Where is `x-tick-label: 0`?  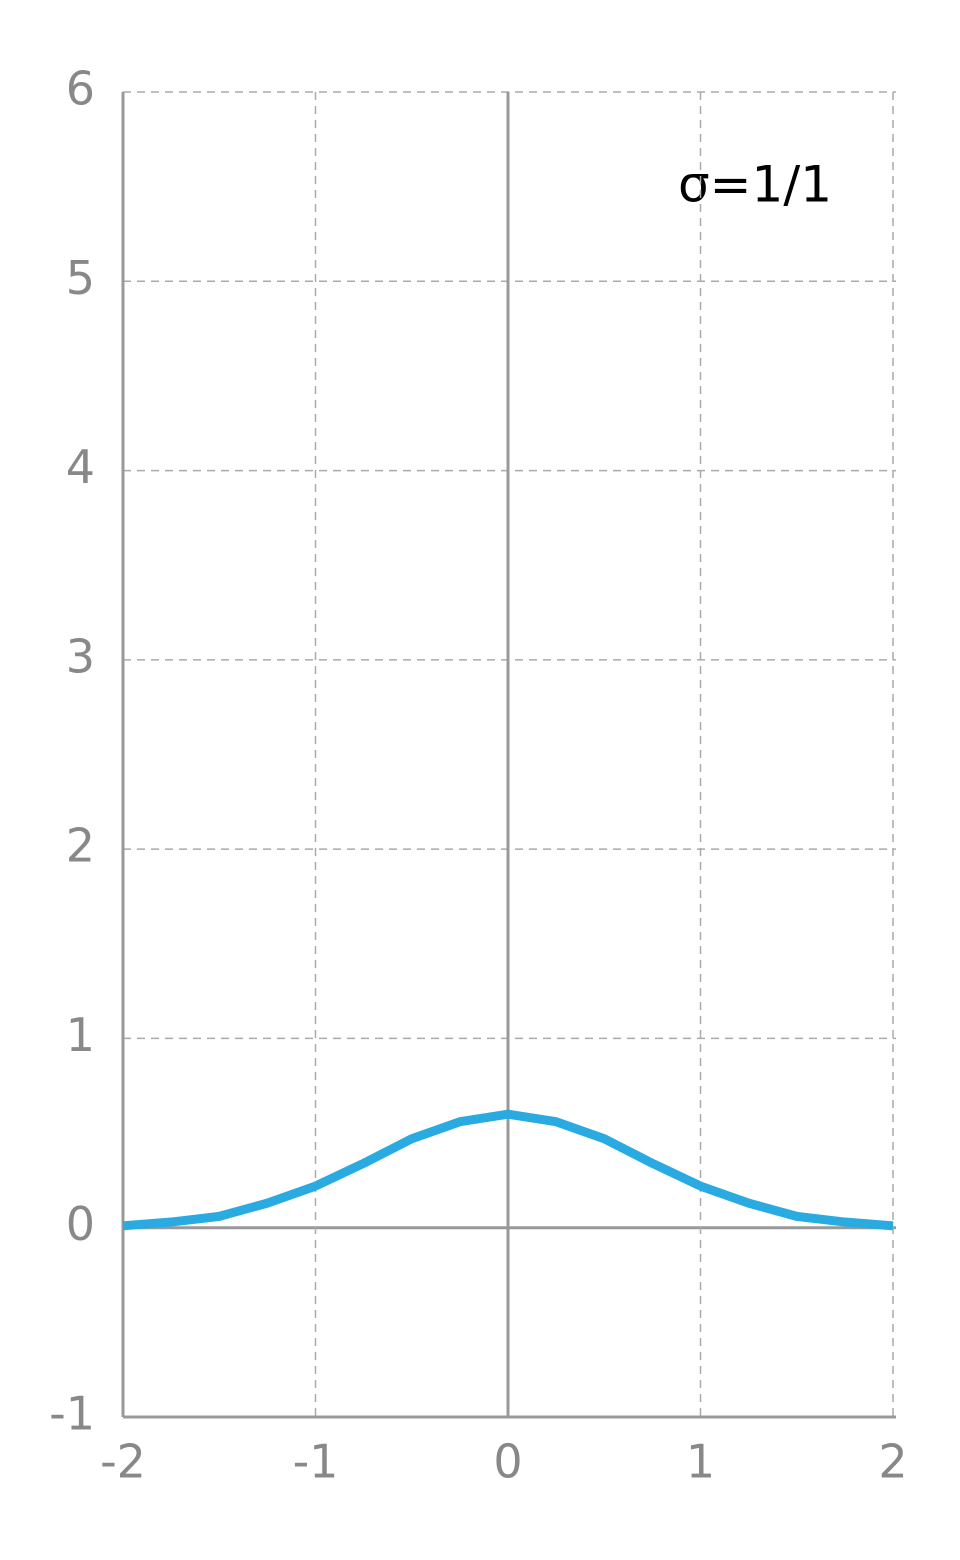 x-tick-label: 0 is located at coordinates (507, 1462).